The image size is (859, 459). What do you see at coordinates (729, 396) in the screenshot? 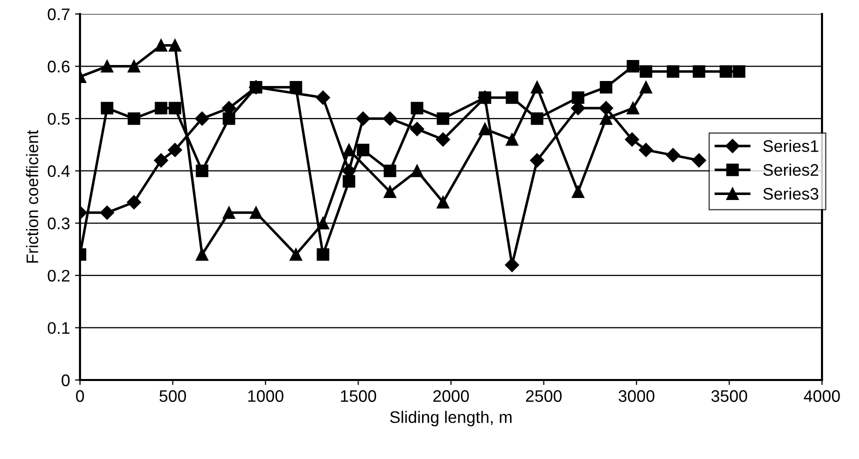
I see `x-tick-label: 3500` at bounding box center [729, 396].